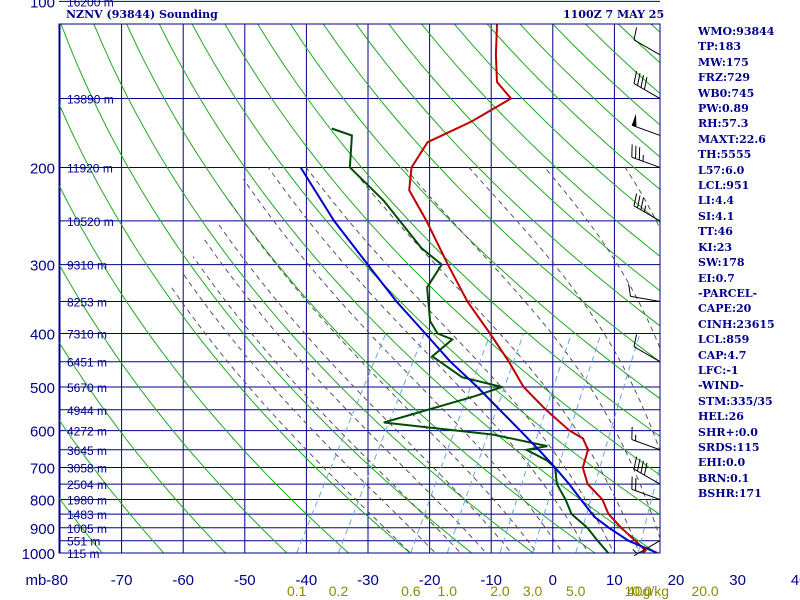  What do you see at coordinates (87, 501) in the screenshot?
I see `height-tick-label: 1980 m` at bounding box center [87, 501].